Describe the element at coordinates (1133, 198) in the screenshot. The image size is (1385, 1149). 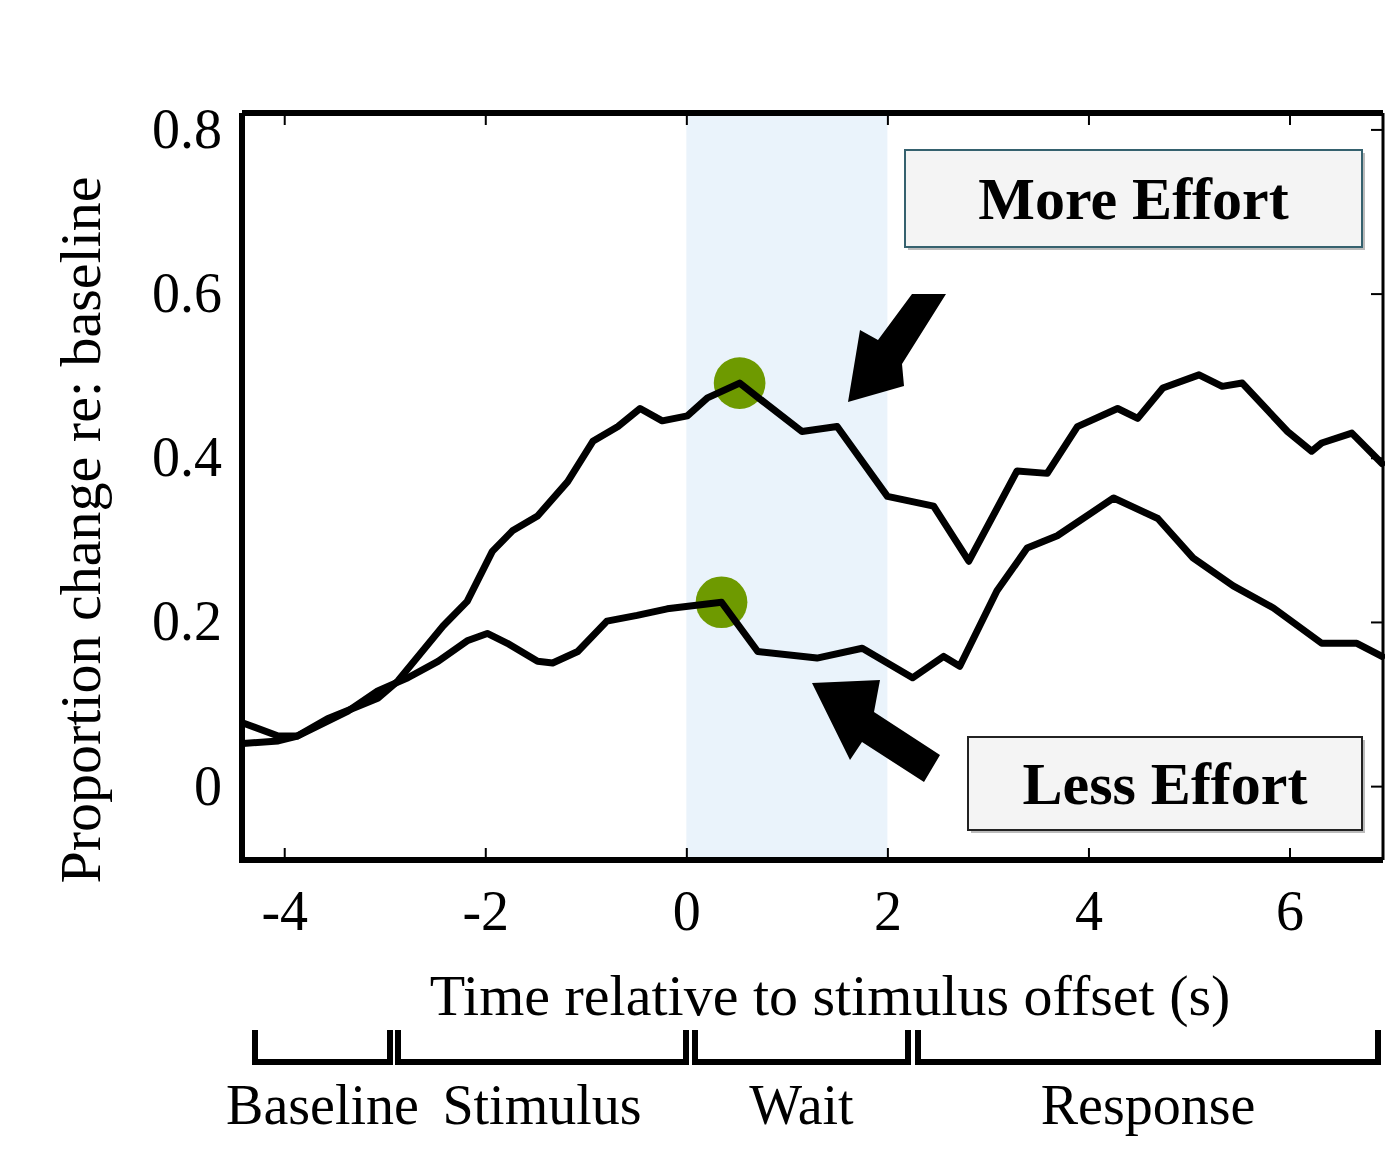
I see `text: More Effort` at that location.